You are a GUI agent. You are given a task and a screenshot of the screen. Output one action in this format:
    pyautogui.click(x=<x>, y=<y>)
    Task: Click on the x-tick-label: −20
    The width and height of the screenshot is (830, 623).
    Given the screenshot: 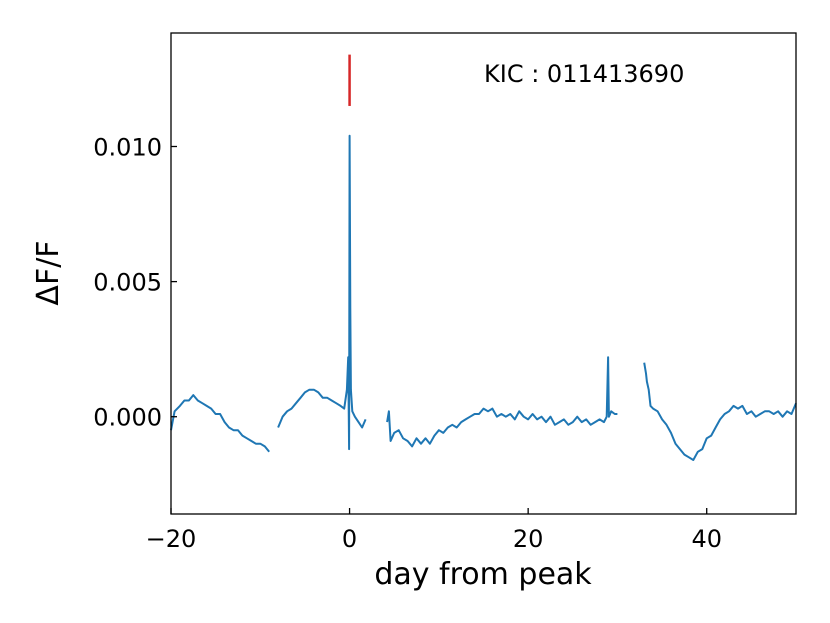 What is the action you would take?
    pyautogui.click(x=171, y=539)
    